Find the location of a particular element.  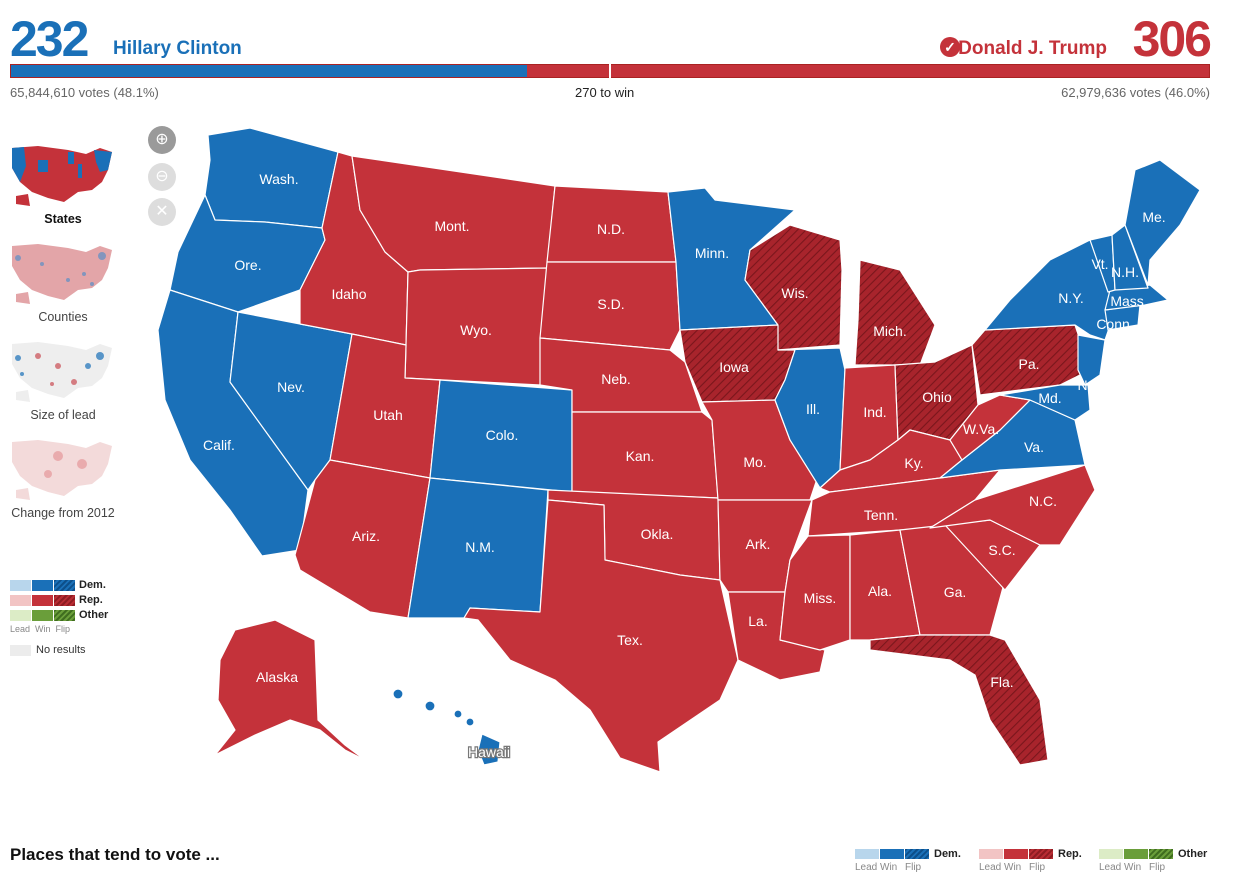

label-sd: S.D. is located at coordinates (610, 304).